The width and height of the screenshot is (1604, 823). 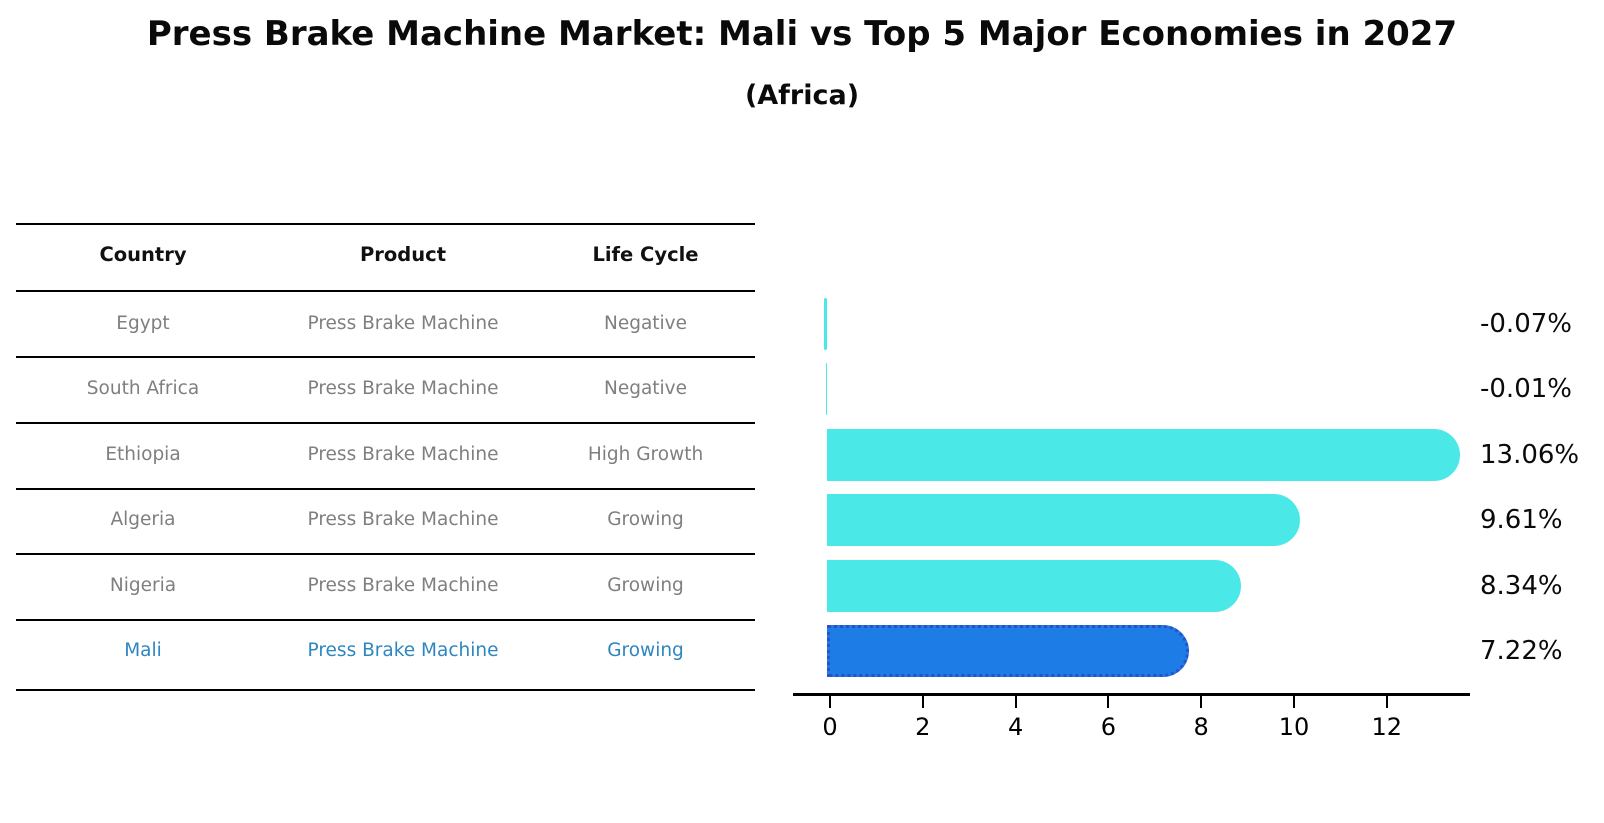 What do you see at coordinates (830, 727) in the screenshot?
I see `x-axis-tick-label: 0` at bounding box center [830, 727].